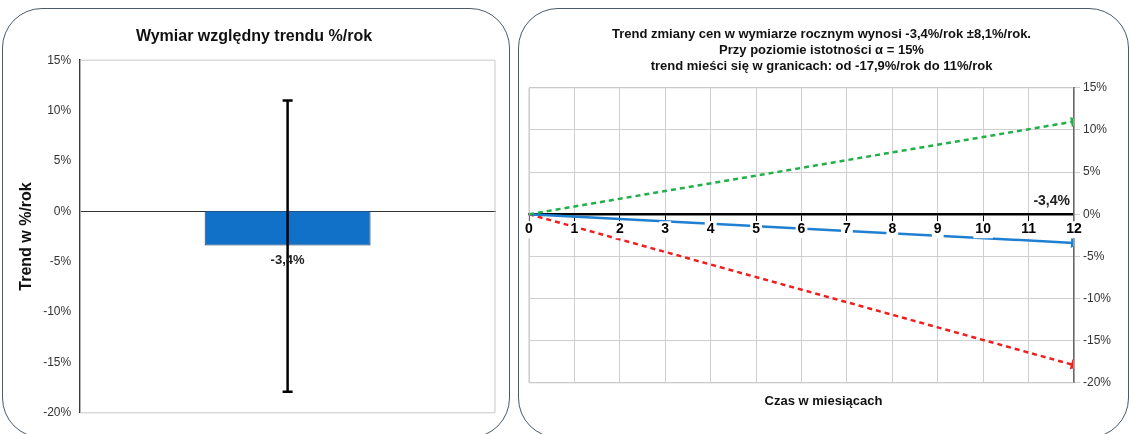 The height and width of the screenshot is (434, 1131). What do you see at coordinates (1074, 228) in the screenshot?
I see `x-tick-label: 12` at bounding box center [1074, 228].